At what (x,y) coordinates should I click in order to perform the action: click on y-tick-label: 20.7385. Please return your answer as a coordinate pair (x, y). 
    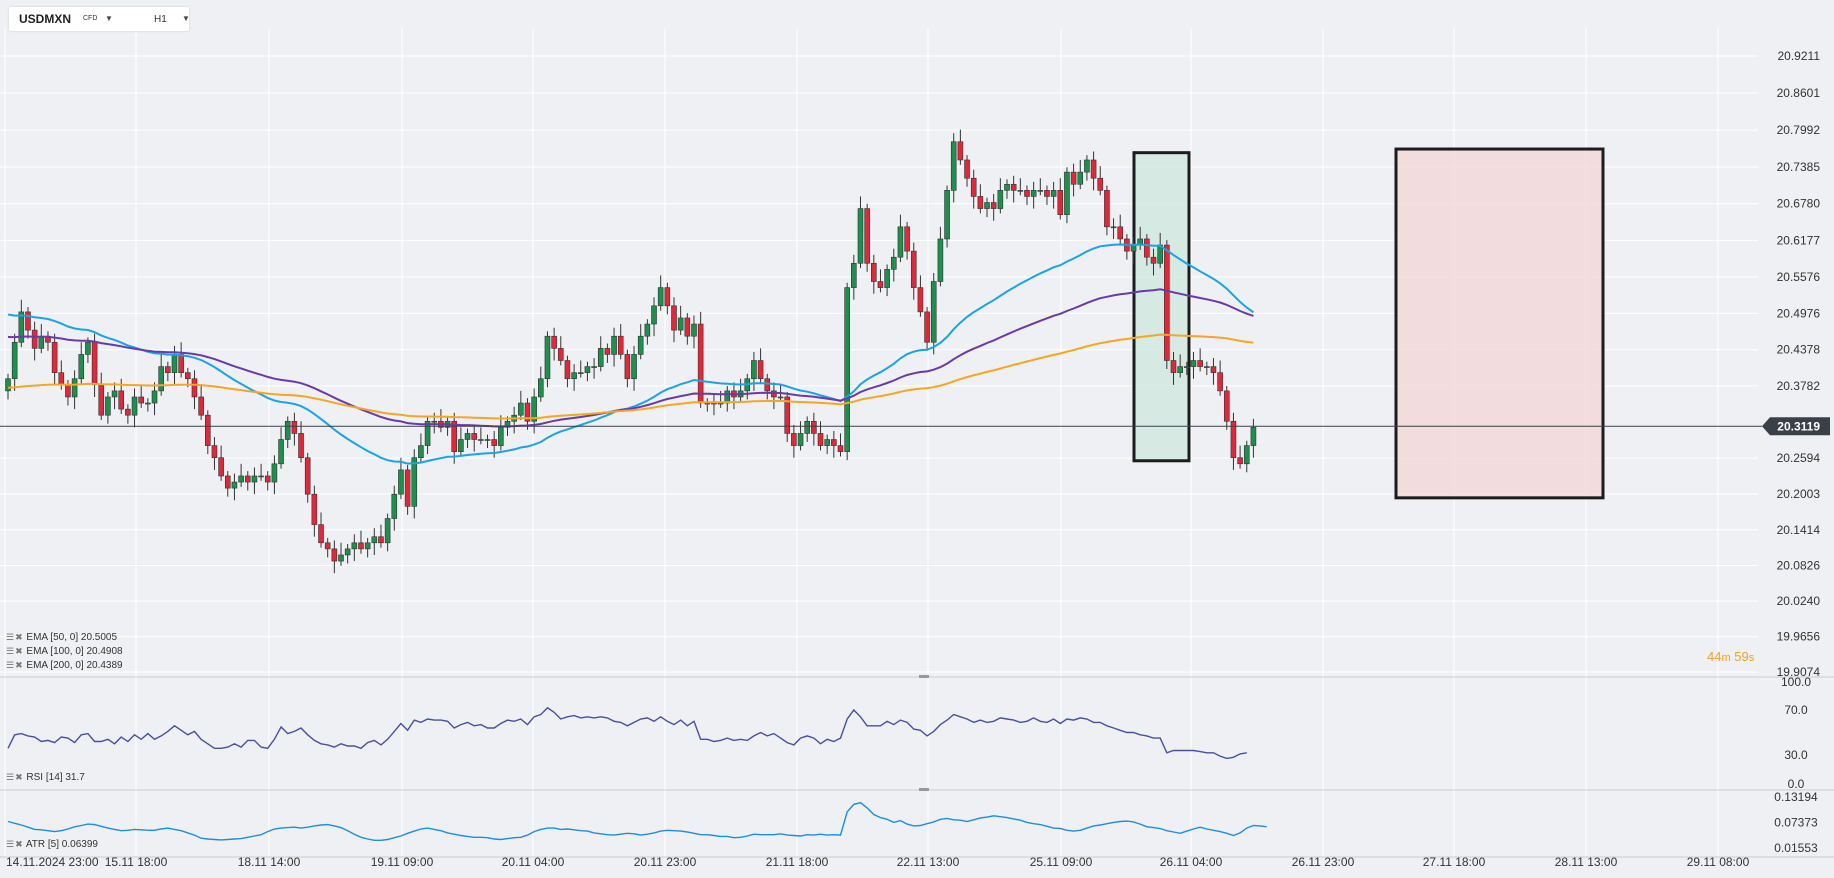
    Looking at the image, I should click on (1799, 167).